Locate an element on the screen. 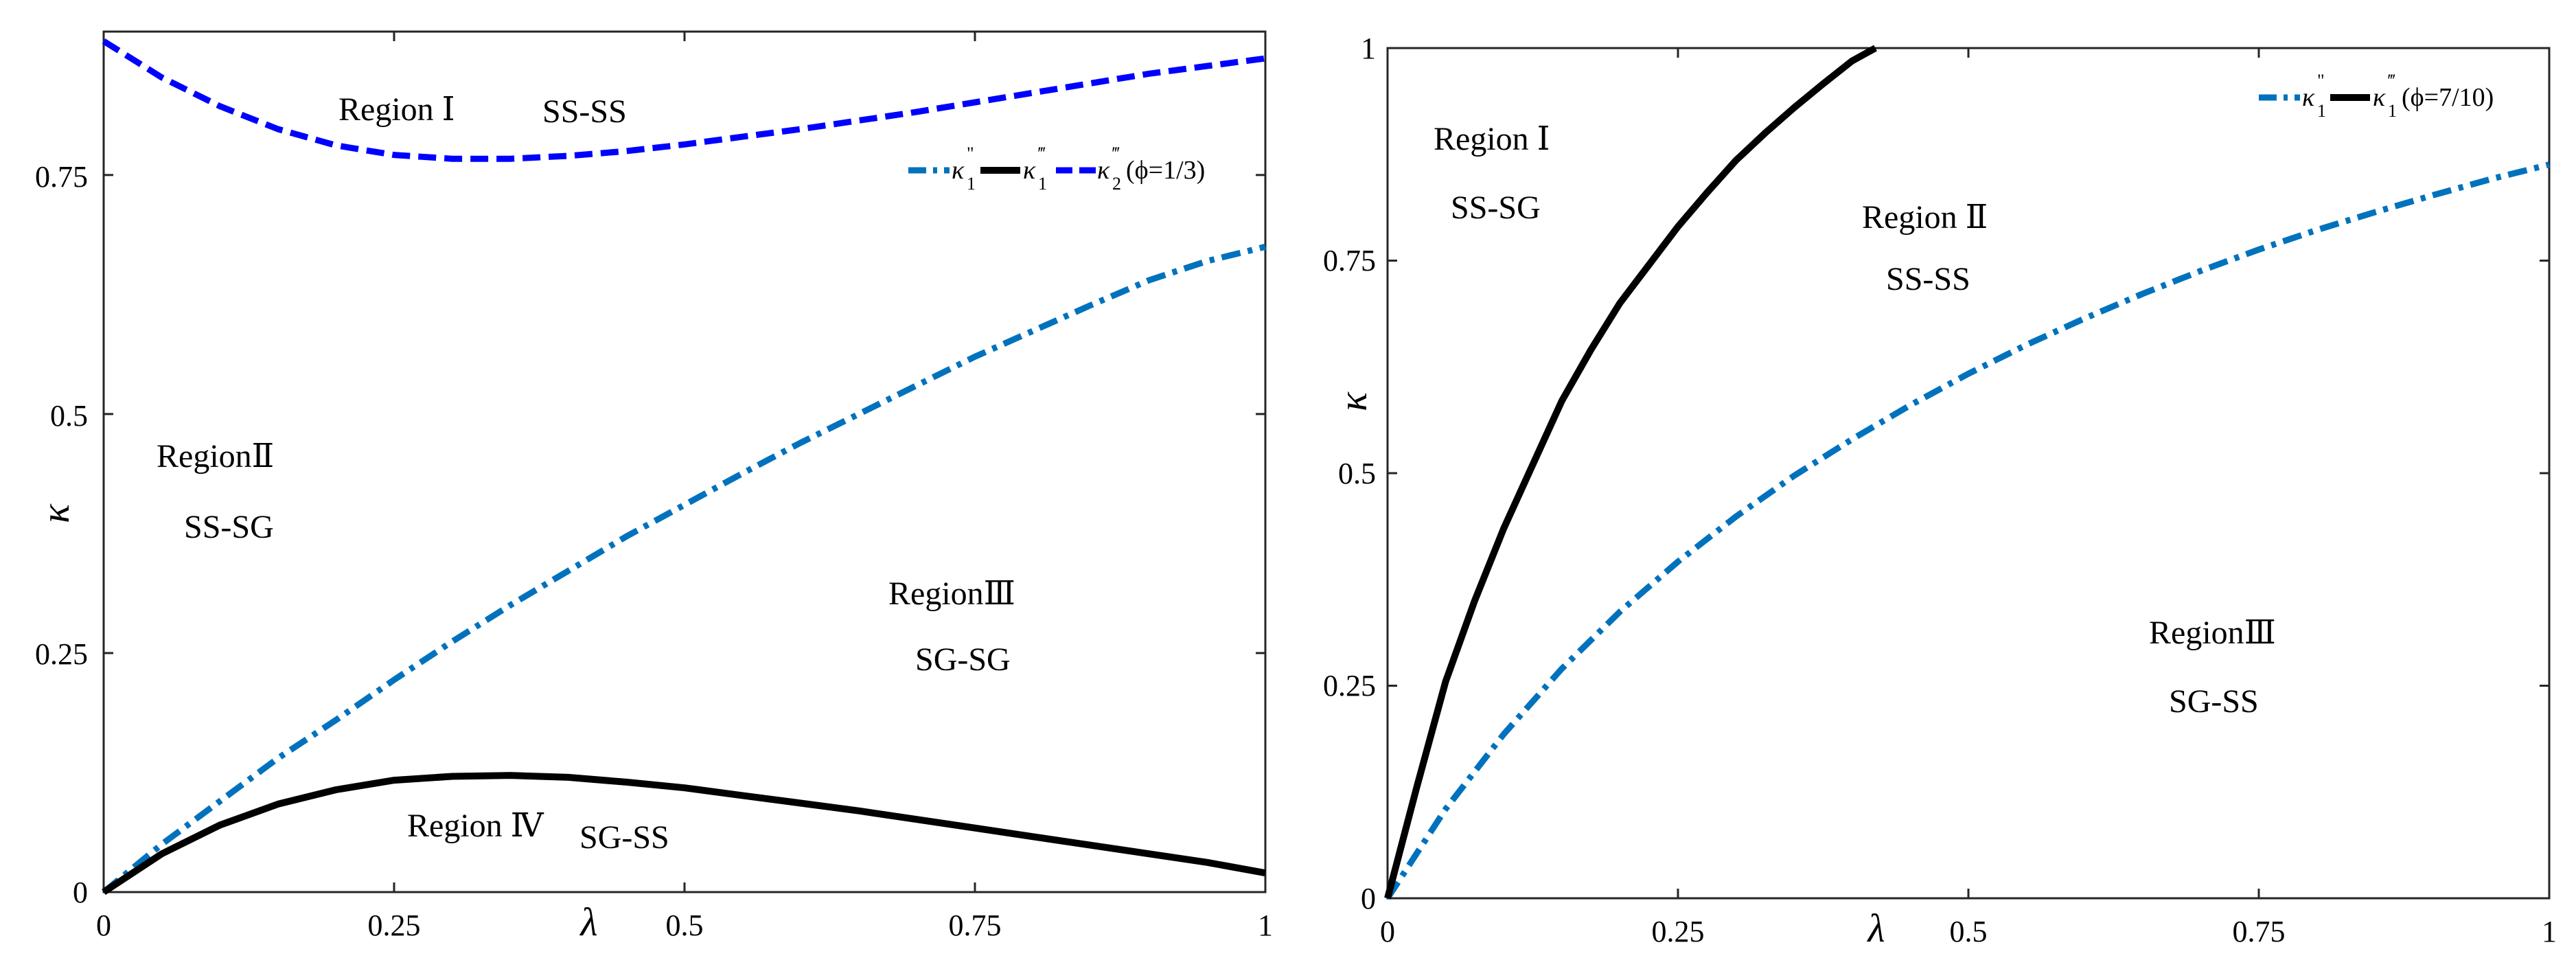 Image resolution: width=2576 pixels, height=969 pixels. left-y-tick-0: 0 is located at coordinates (80, 892).